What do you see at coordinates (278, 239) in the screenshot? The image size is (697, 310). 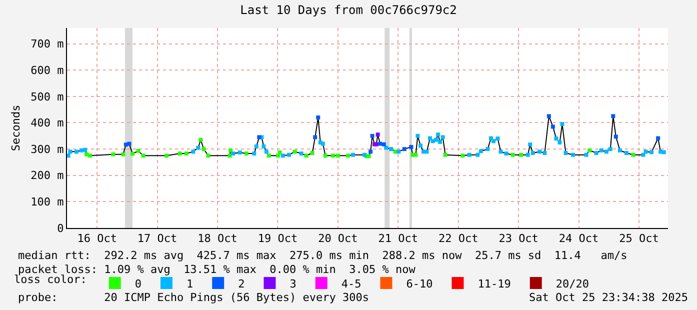 I see `x-tick-label: 19 Oct` at bounding box center [278, 239].